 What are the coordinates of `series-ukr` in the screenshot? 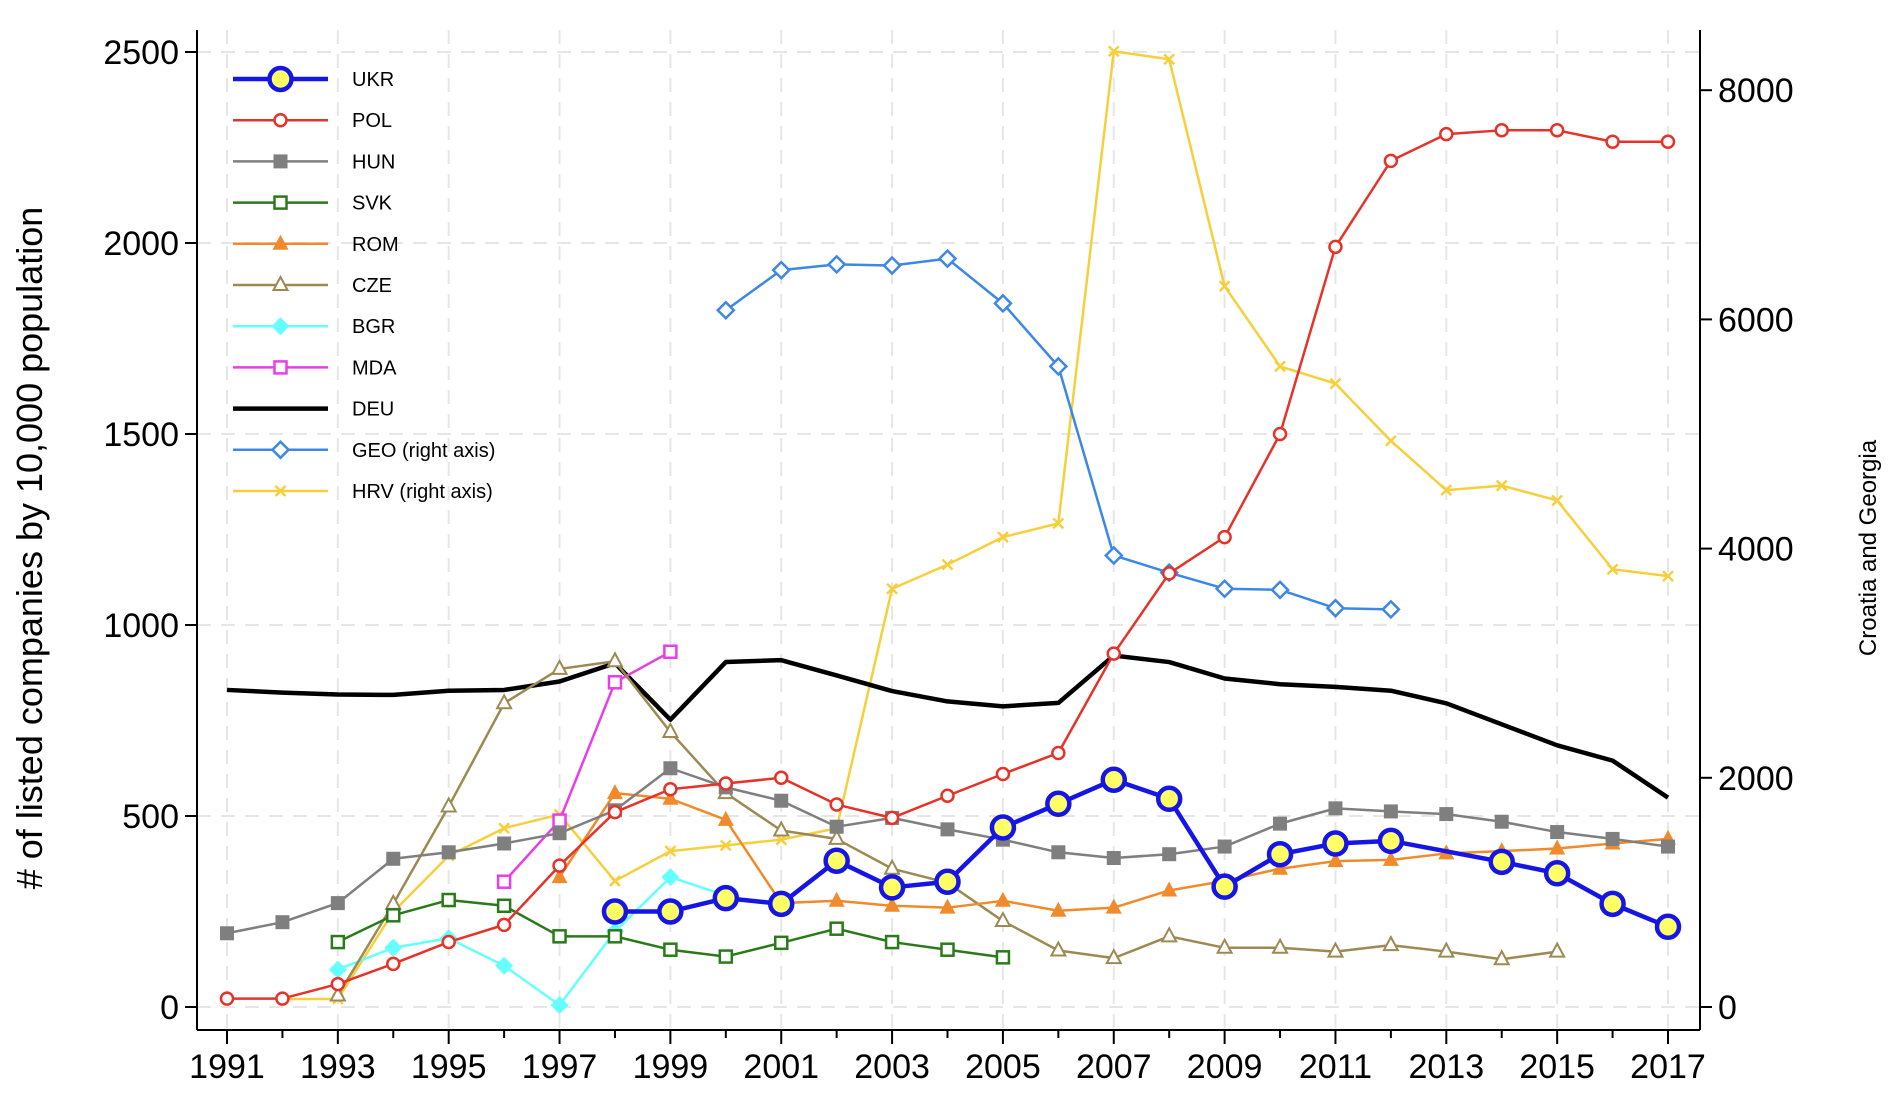 It's located at (1141, 853).